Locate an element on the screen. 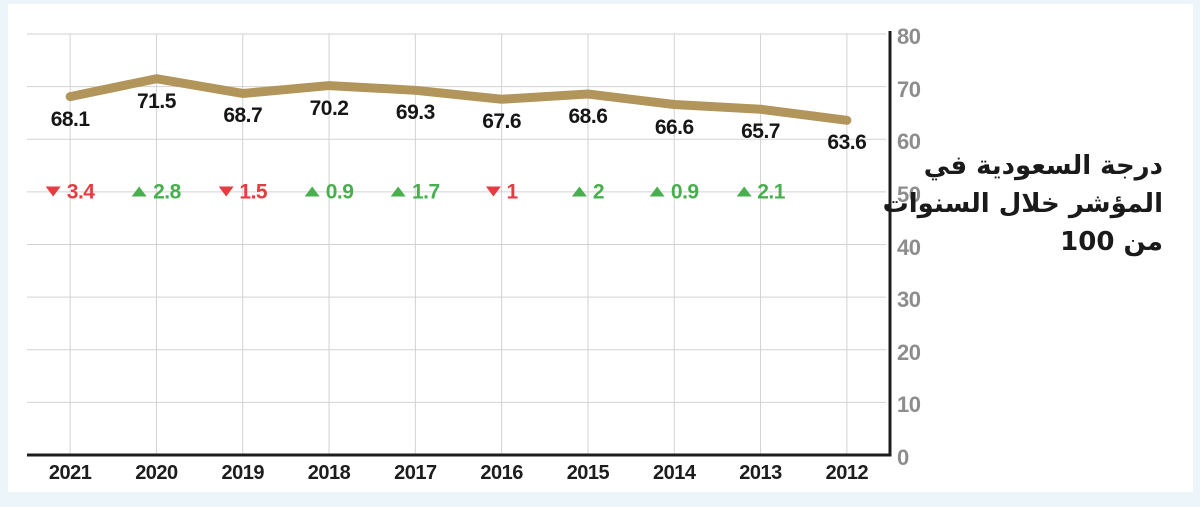  data-point-value-label: 68.7 is located at coordinates (243, 116).